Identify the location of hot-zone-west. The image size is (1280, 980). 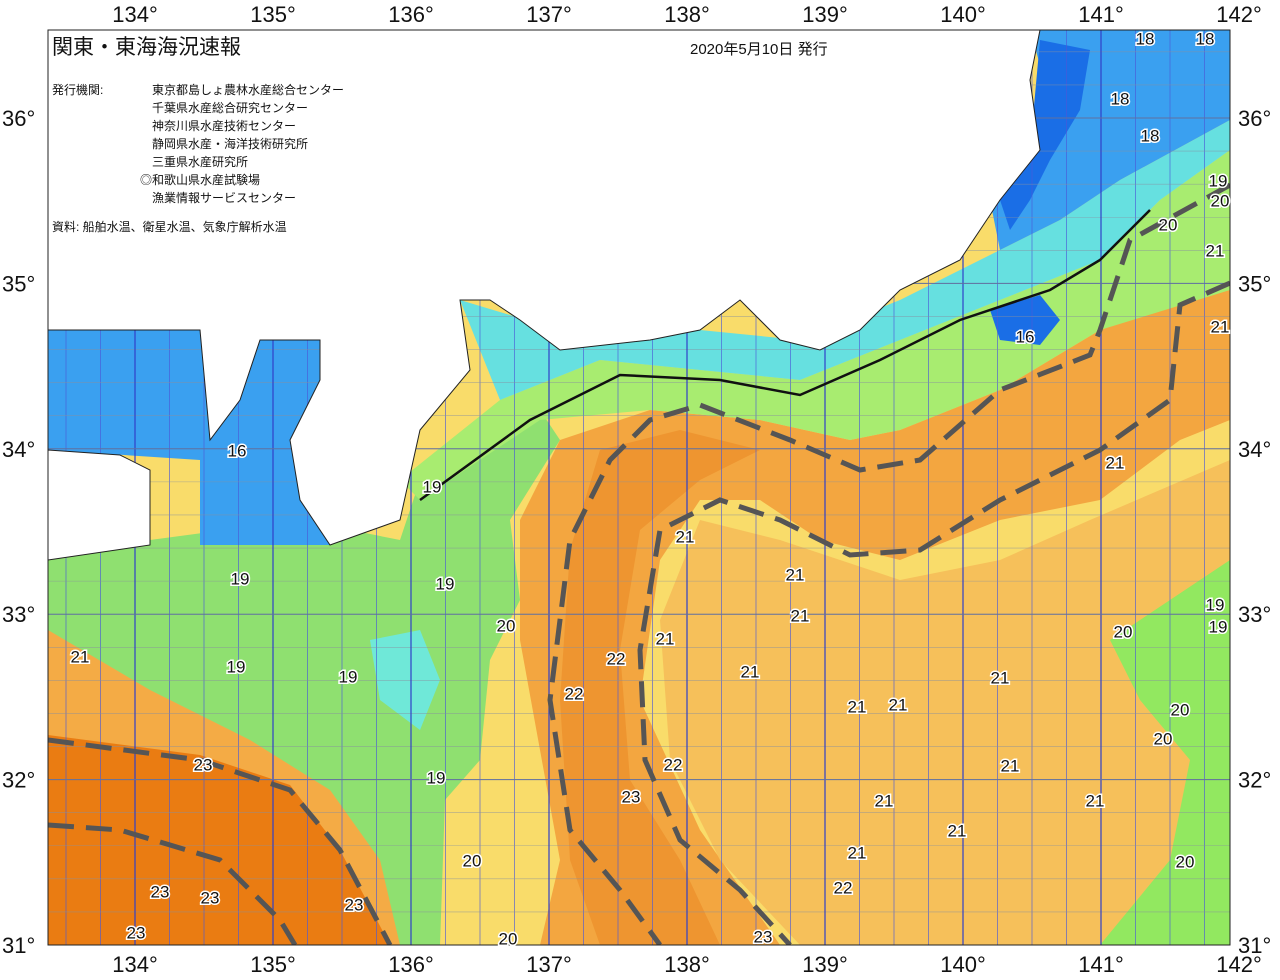
(219, 840).